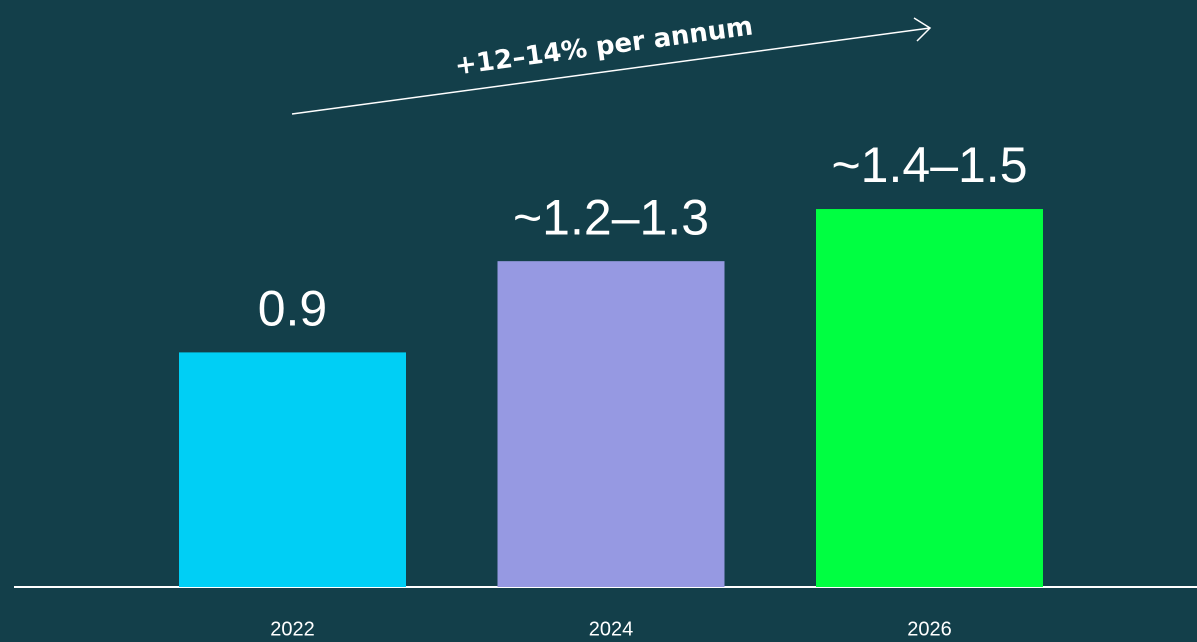  What do you see at coordinates (929, 629) in the screenshot?
I see `x-tick-label: 2026` at bounding box center [929, 629].